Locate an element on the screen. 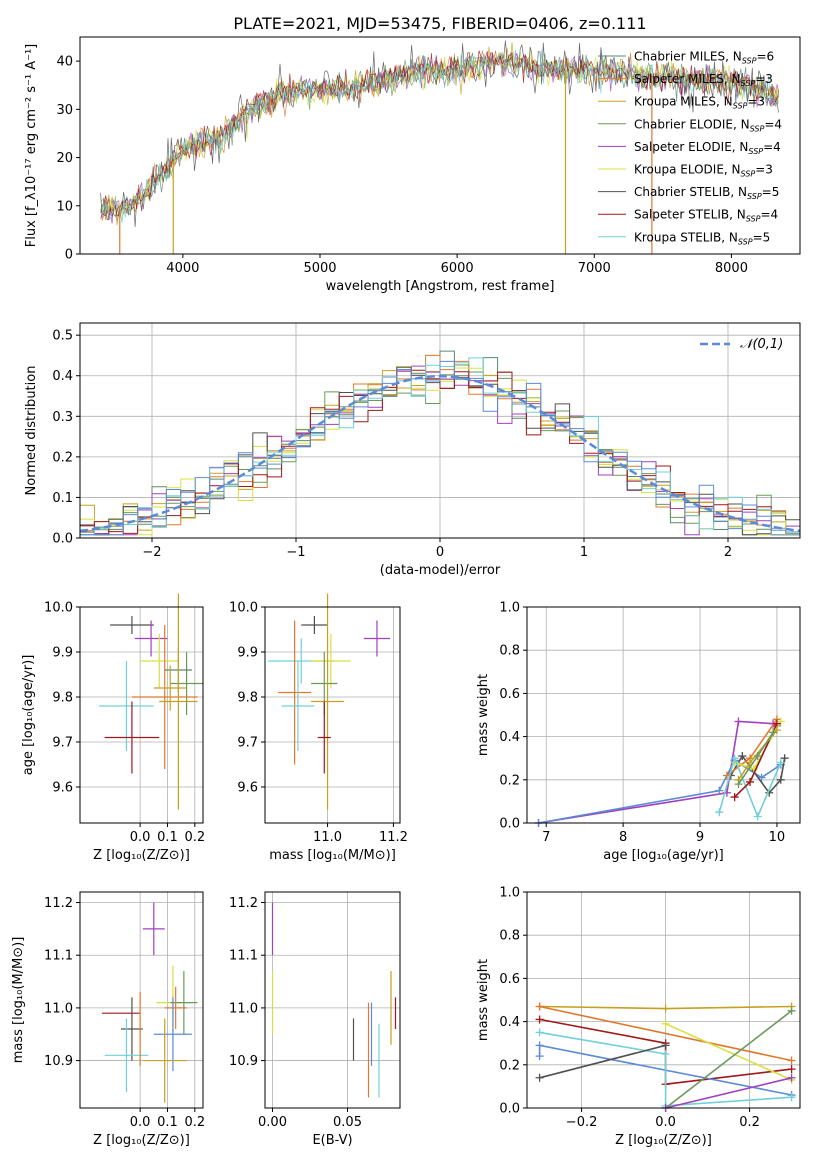 The height and width of the screenshot is (1170, 819). x-tick-label: 0.1 is located at coordinates (167, 1122).